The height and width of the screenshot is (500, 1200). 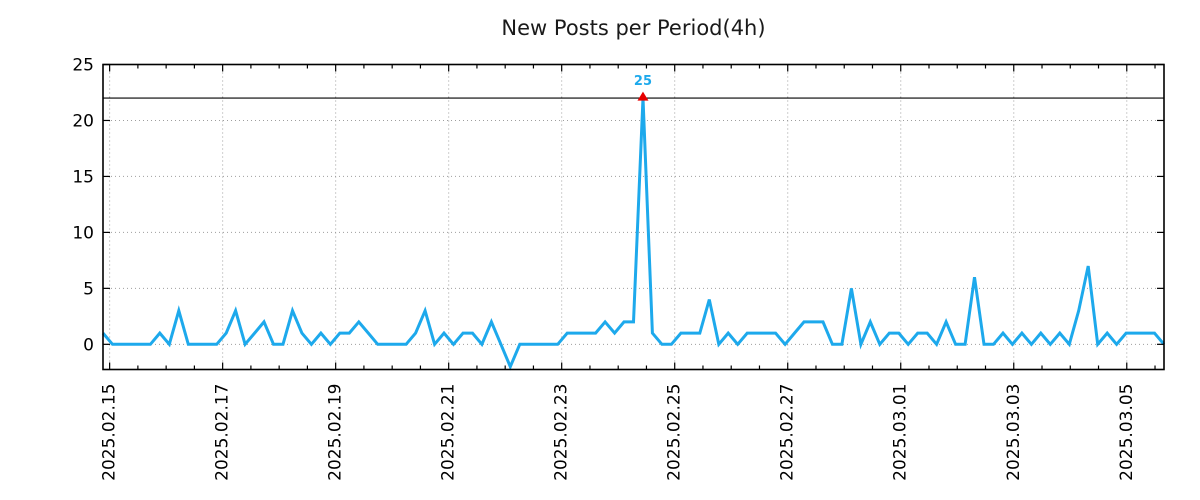 I want to click on y-tick-label: 5, so click(x=88, y=289).